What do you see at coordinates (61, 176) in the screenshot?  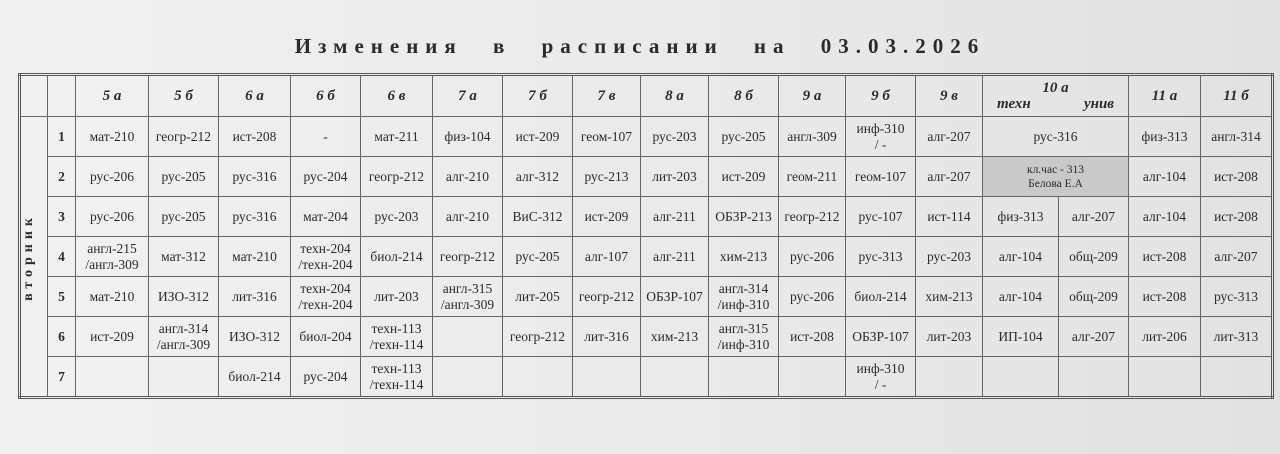 I see `lesson-number: 2` at bounding box center [61, 176].